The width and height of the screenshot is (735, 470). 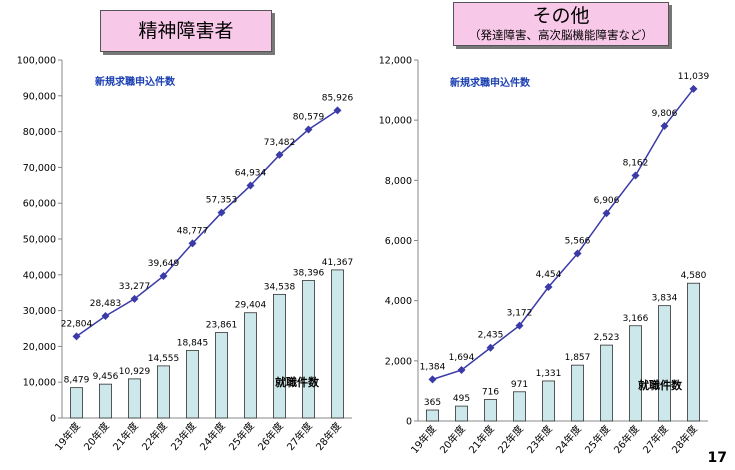 What do you see at coordinates (164, 264) in the screenshot?
I see `line-data-label: 39,649` at bounding box center [164, 264].